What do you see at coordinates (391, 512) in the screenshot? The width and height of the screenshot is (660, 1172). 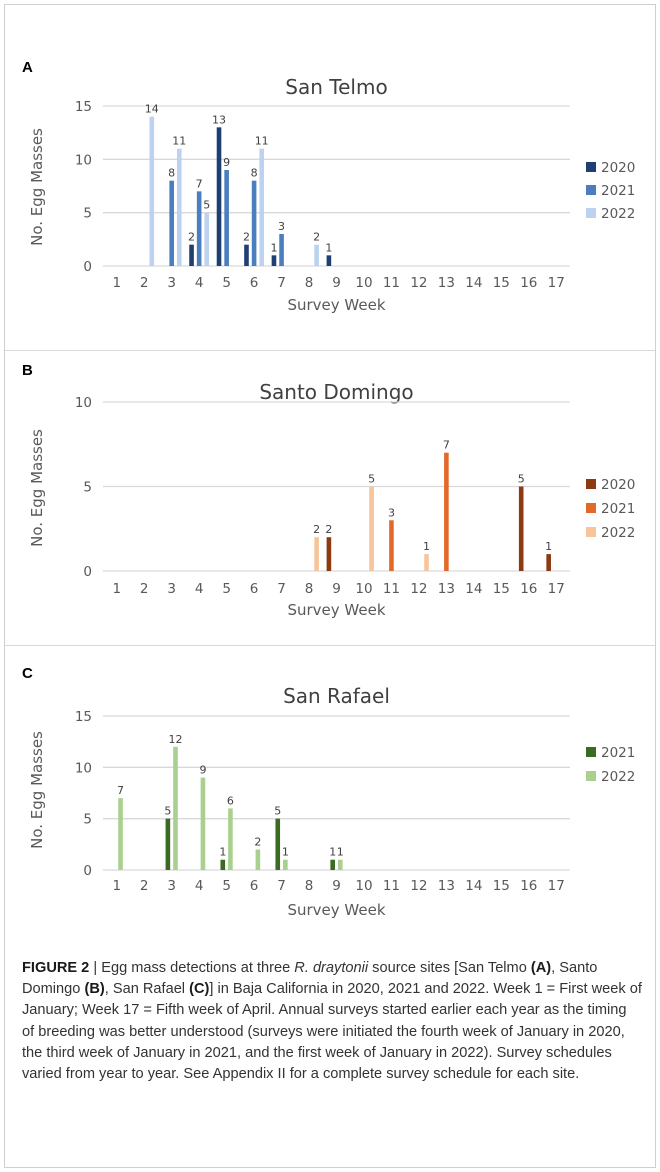 I see `data-label: 3` at bounding box center [391, 512].